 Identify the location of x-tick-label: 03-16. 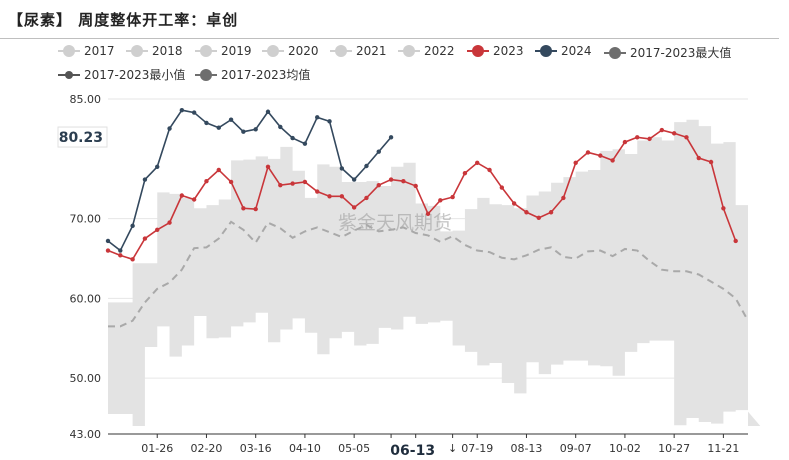
(256, 448).